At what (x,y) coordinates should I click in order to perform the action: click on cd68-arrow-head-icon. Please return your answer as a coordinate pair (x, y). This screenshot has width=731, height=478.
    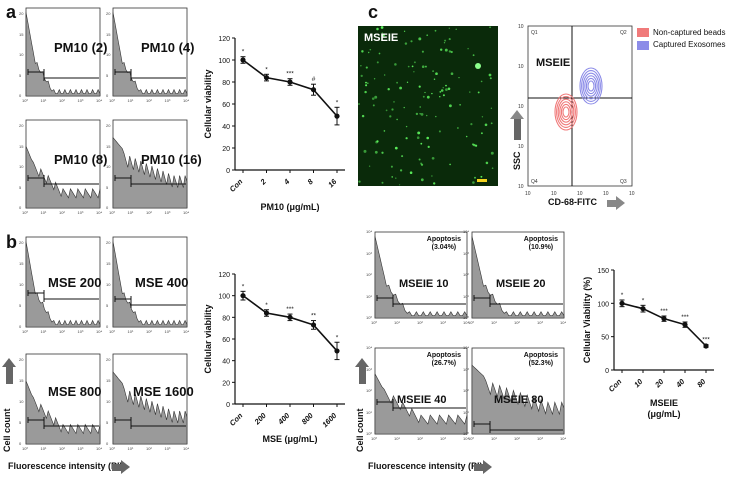
    Looking at the image, I should click on (620, 203).